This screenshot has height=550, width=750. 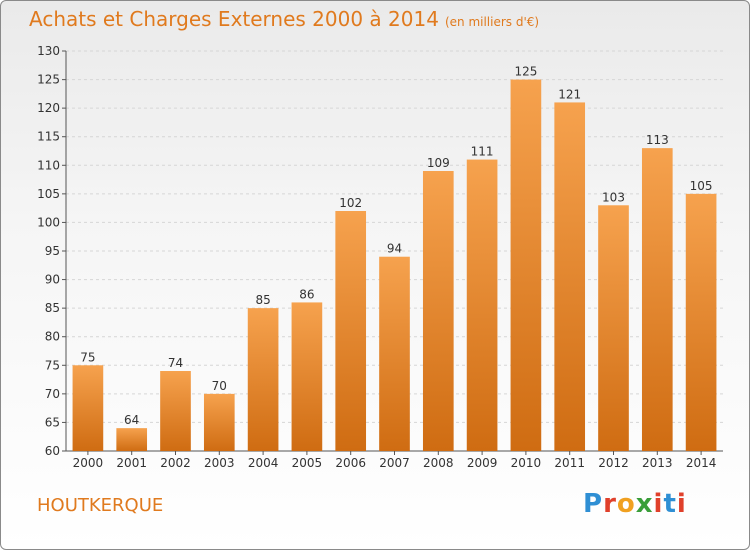 I want to click on x-tick-label-2001: 2001, so click(x=131, y=463).